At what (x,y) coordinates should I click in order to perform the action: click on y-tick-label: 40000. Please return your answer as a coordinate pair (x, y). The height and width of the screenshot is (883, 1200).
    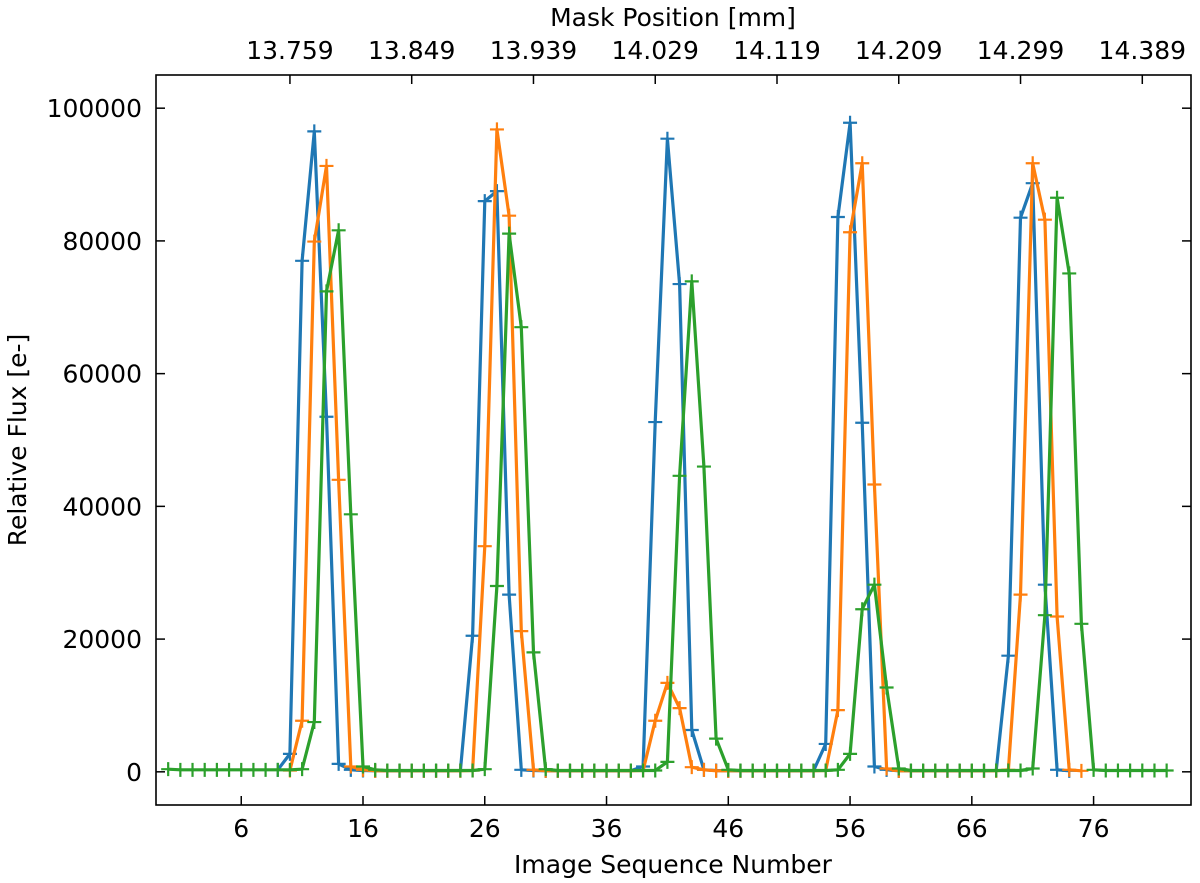
    Looking at the image, I should click on (102, 506).